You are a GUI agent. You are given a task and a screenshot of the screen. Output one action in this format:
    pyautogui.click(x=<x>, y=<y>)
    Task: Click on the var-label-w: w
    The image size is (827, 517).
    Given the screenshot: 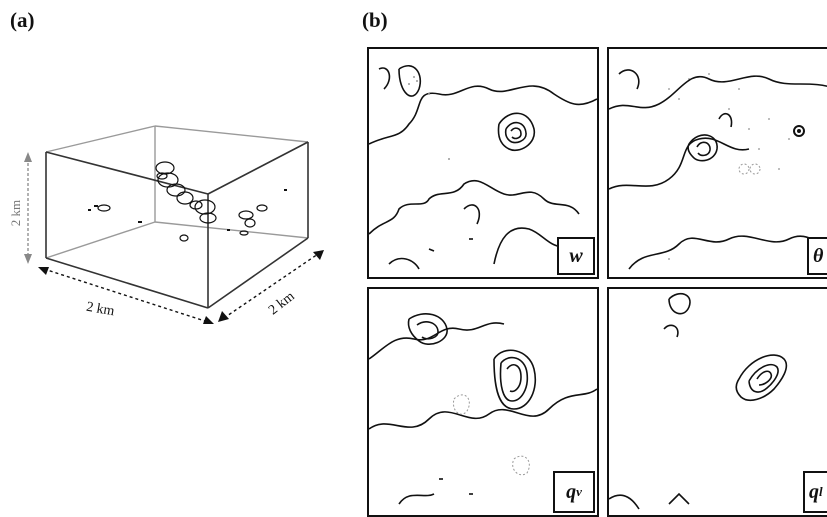 What is the action you would take?
    pyautogui.click(x=576, y=256)
    